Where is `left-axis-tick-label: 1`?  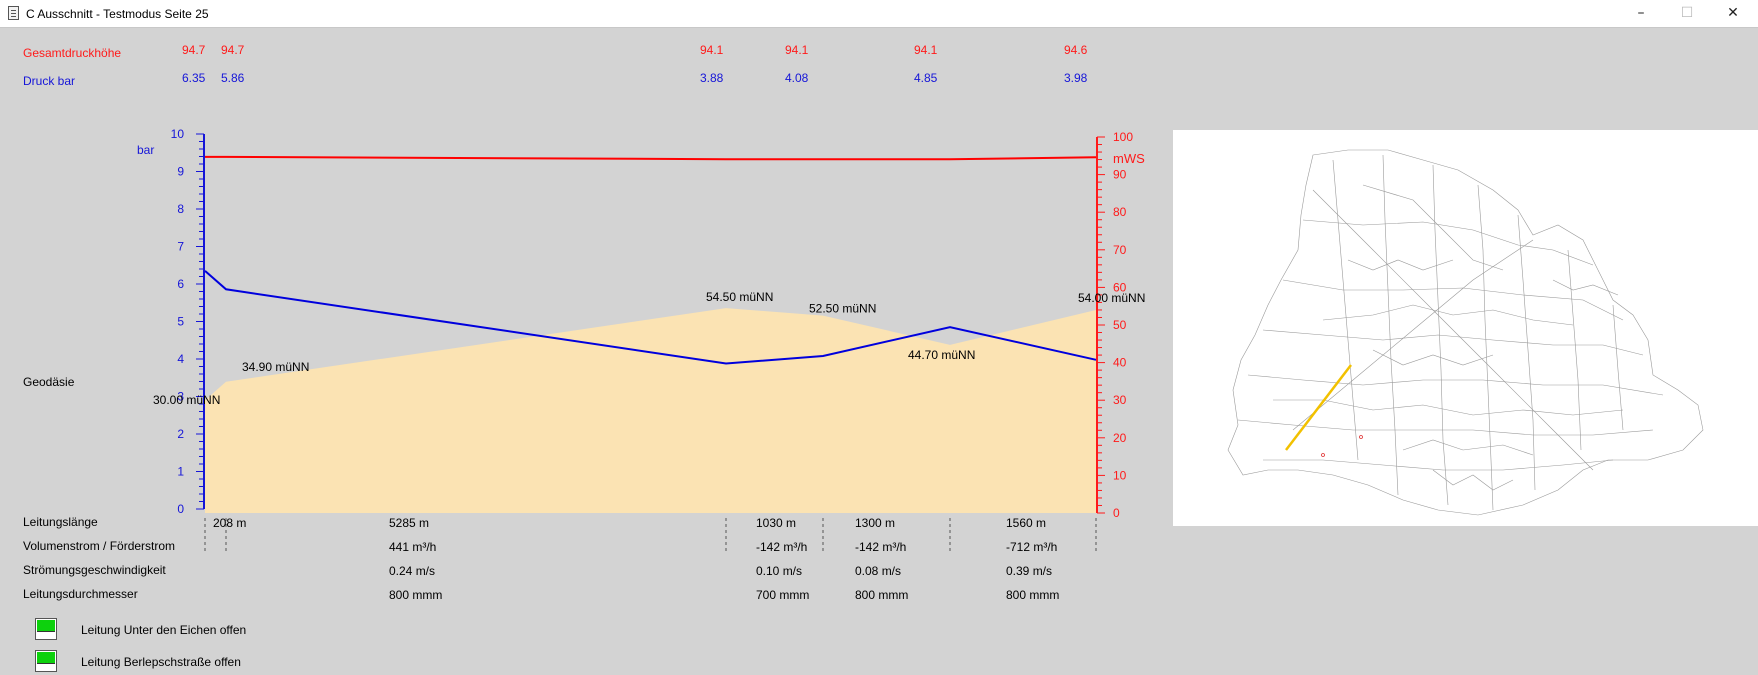 left-axis-tick-label: 1 is located at coordinates (180, 472).